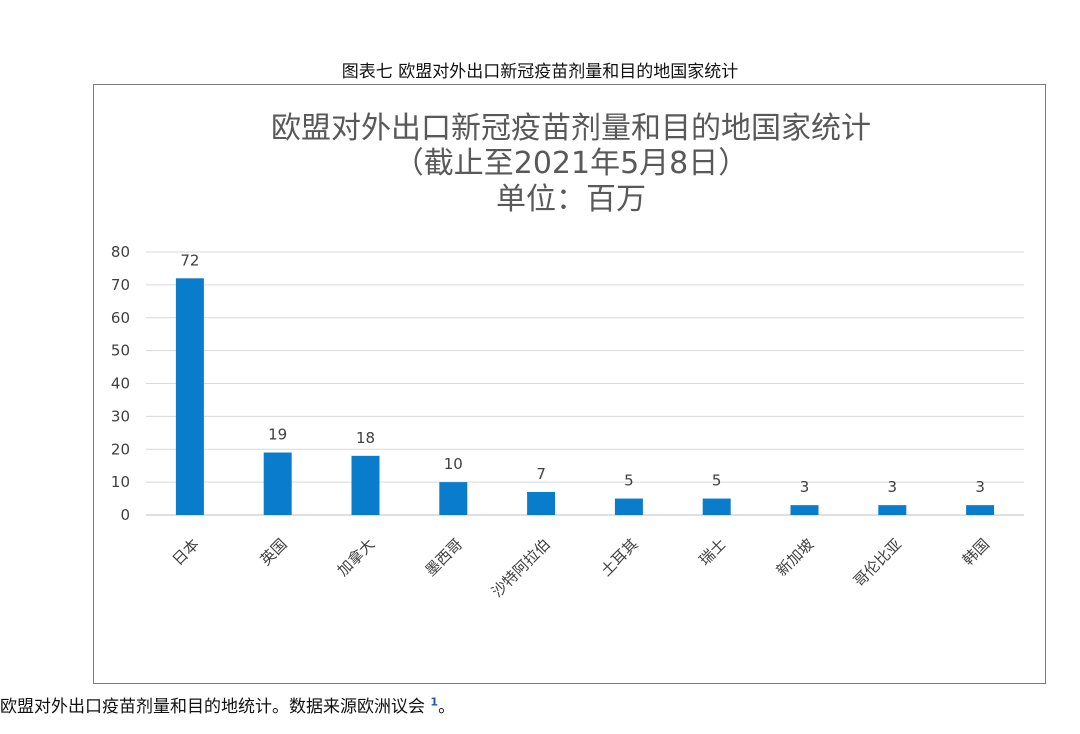  Describe the element at coordinates (541, 474) in the screenshot. I see `data-label: 7` at that location.